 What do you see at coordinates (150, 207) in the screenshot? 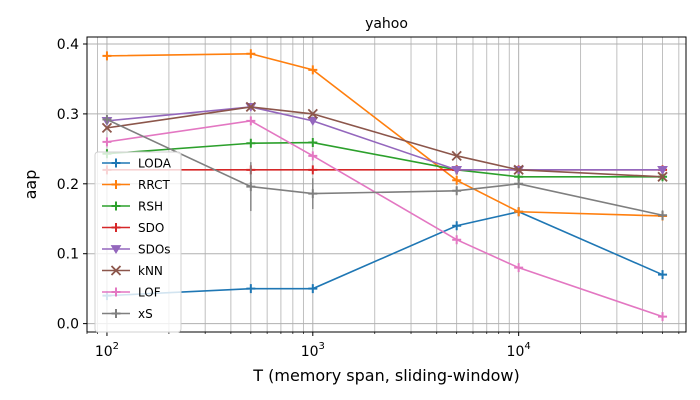
I see `legend-label: RSH` at bounding box center [150, 207].